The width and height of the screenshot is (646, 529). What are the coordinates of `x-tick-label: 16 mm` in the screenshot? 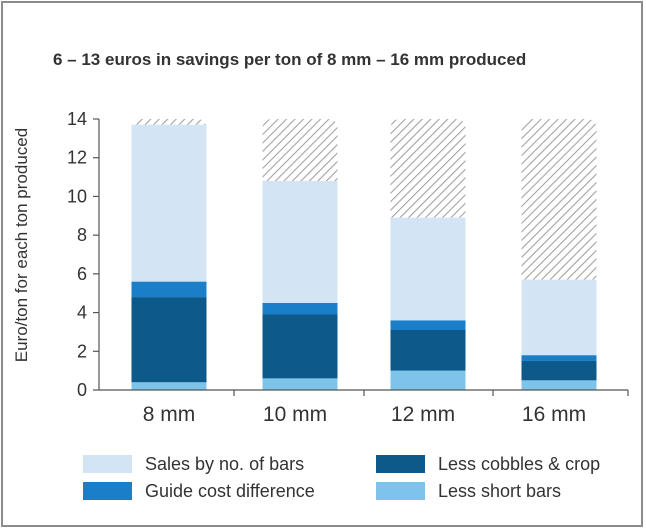 It's located at (554, 414).